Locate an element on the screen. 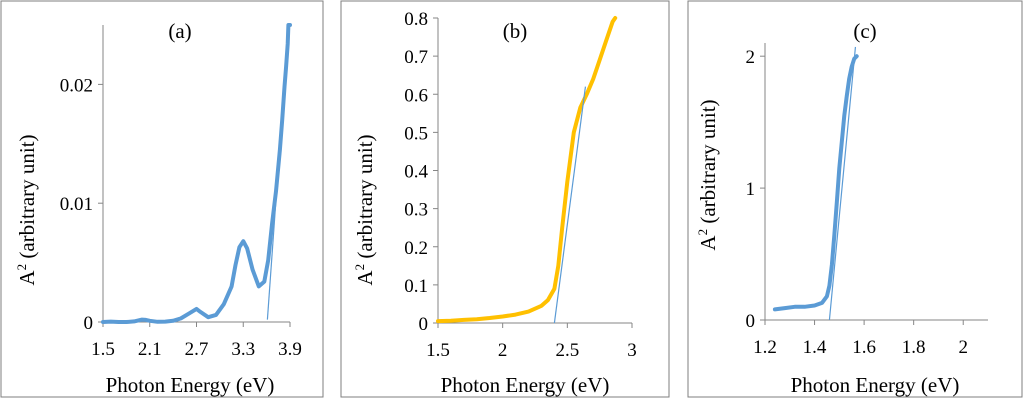 Image resolution: width=1024 pixels, height=400 pixels. chart-2-x-axis-label: Photon Energy (eV) is located at coordinates (875, 385).